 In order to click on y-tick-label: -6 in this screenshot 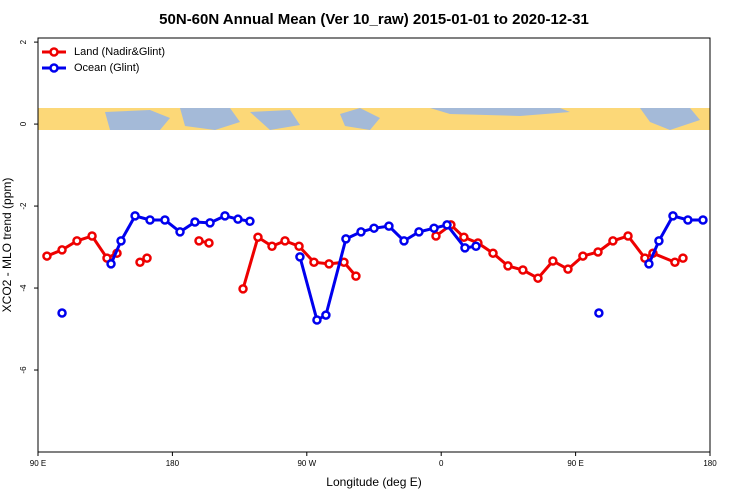, I will do `click(23, 370)`.